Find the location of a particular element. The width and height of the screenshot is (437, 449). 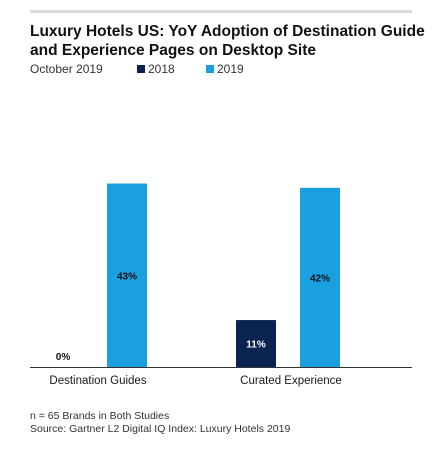

legend-label-2019: 2019 is located at coordinates (230, 69).